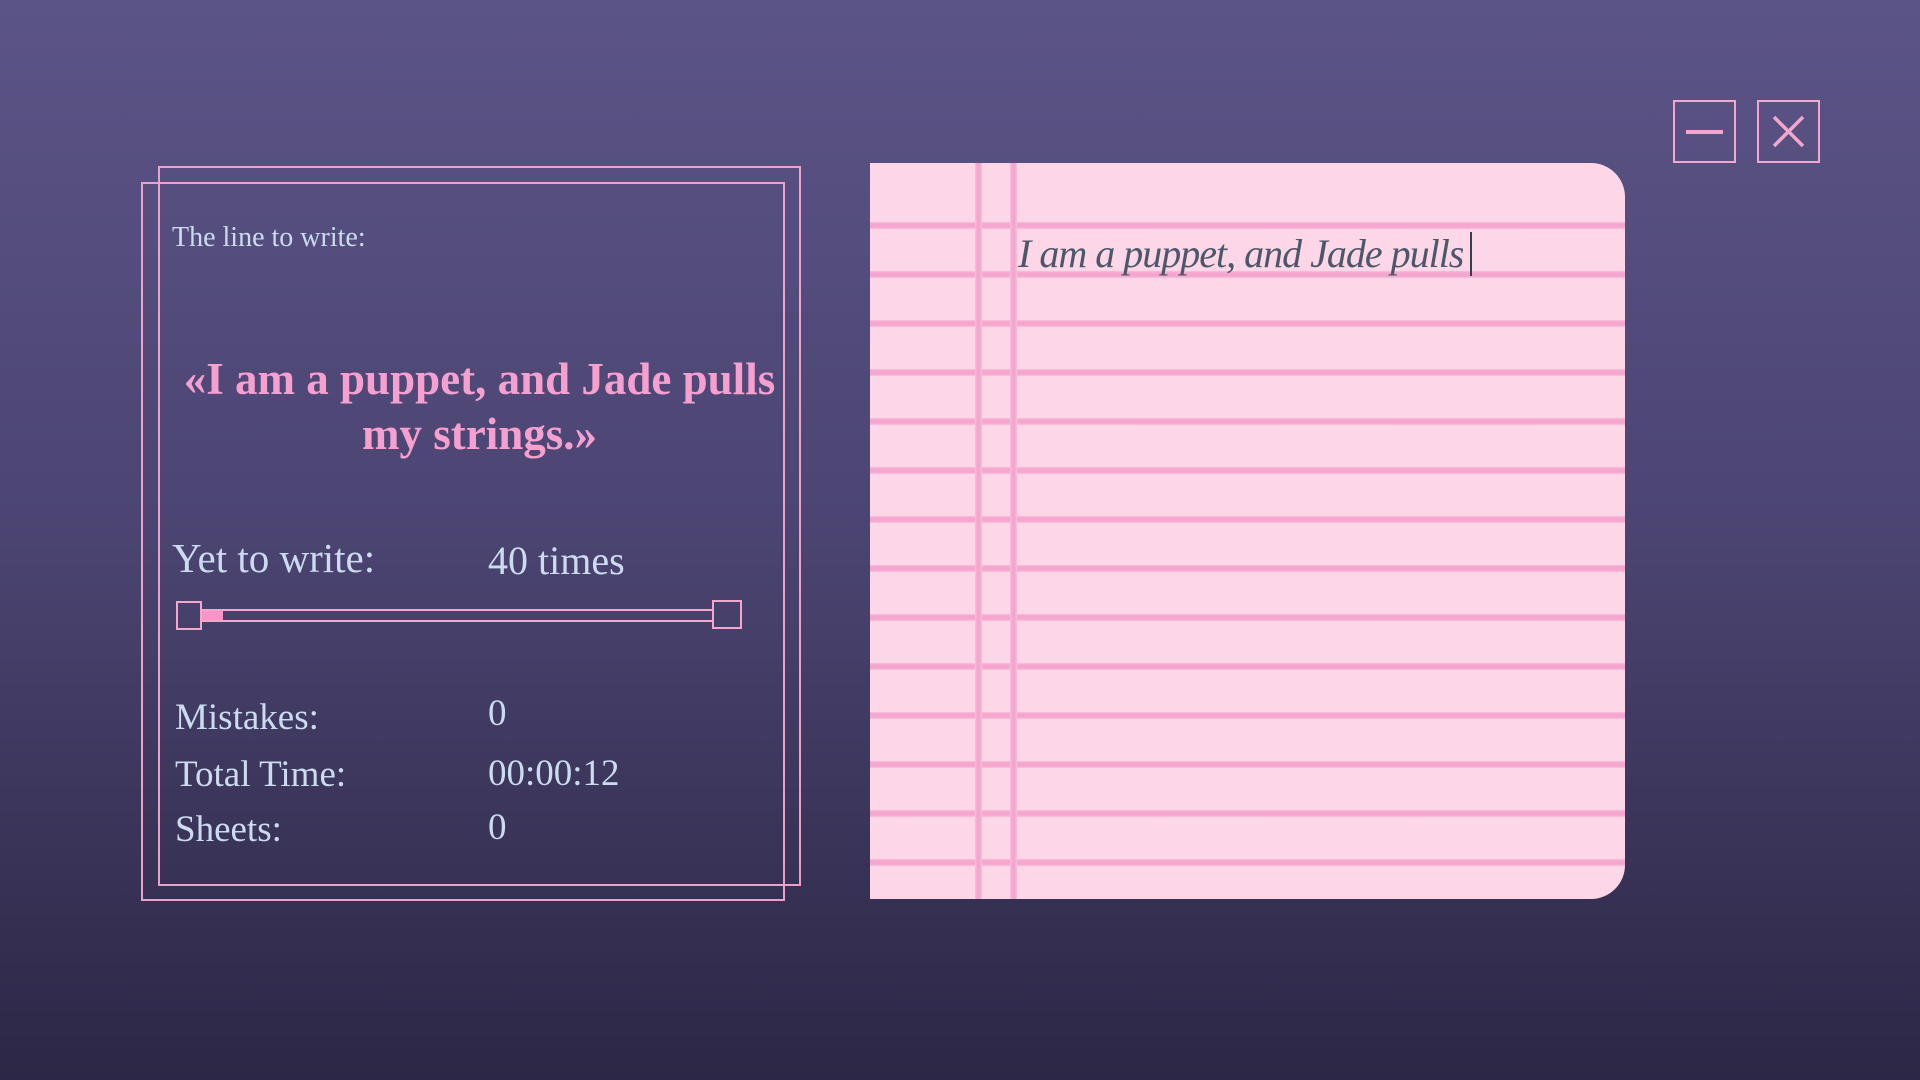  I want to click on minimize-icon, so click(1704, 131).